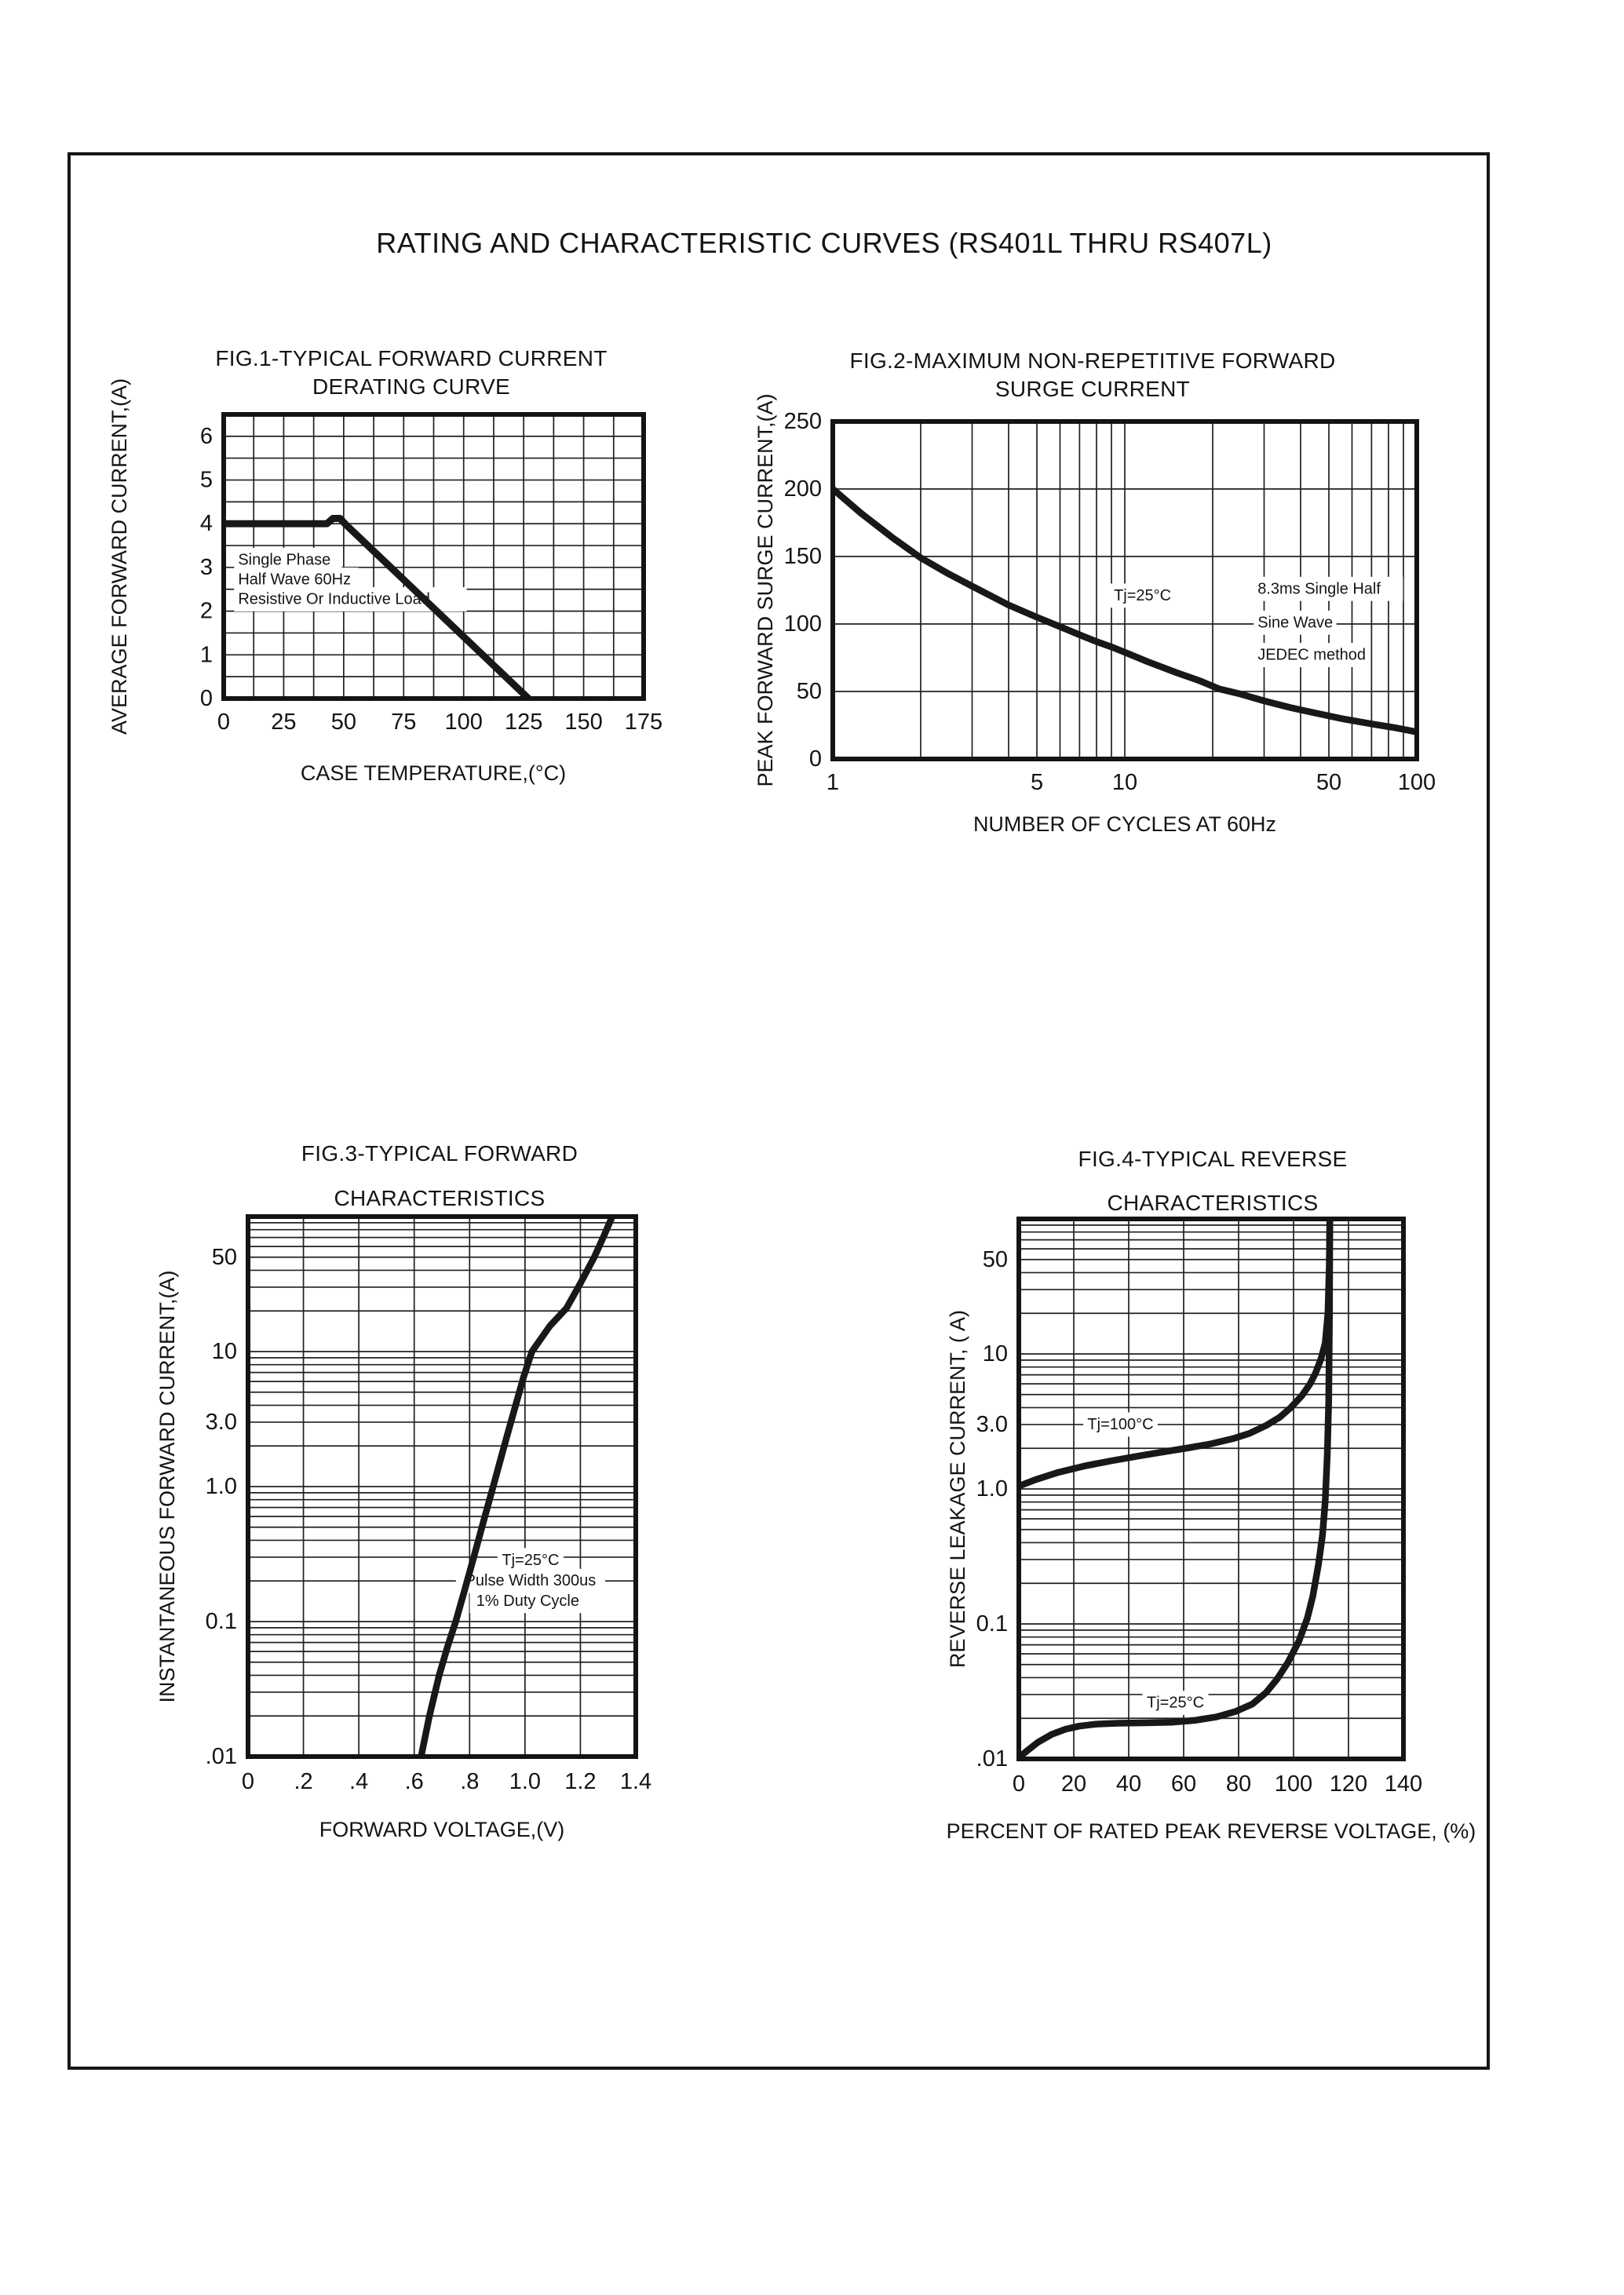 The width and height of the screenshot is (1624, 2295). I want to click on y-tick-label: .01, so click(992, 1758).